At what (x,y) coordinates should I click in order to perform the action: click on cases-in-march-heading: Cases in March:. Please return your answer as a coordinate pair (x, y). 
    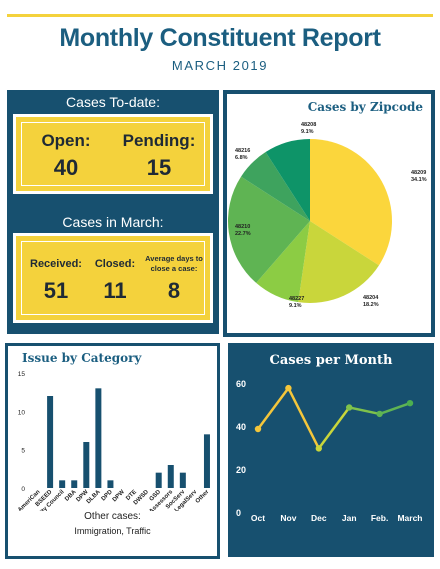
    Looking at the image, I should click on (113, 222).